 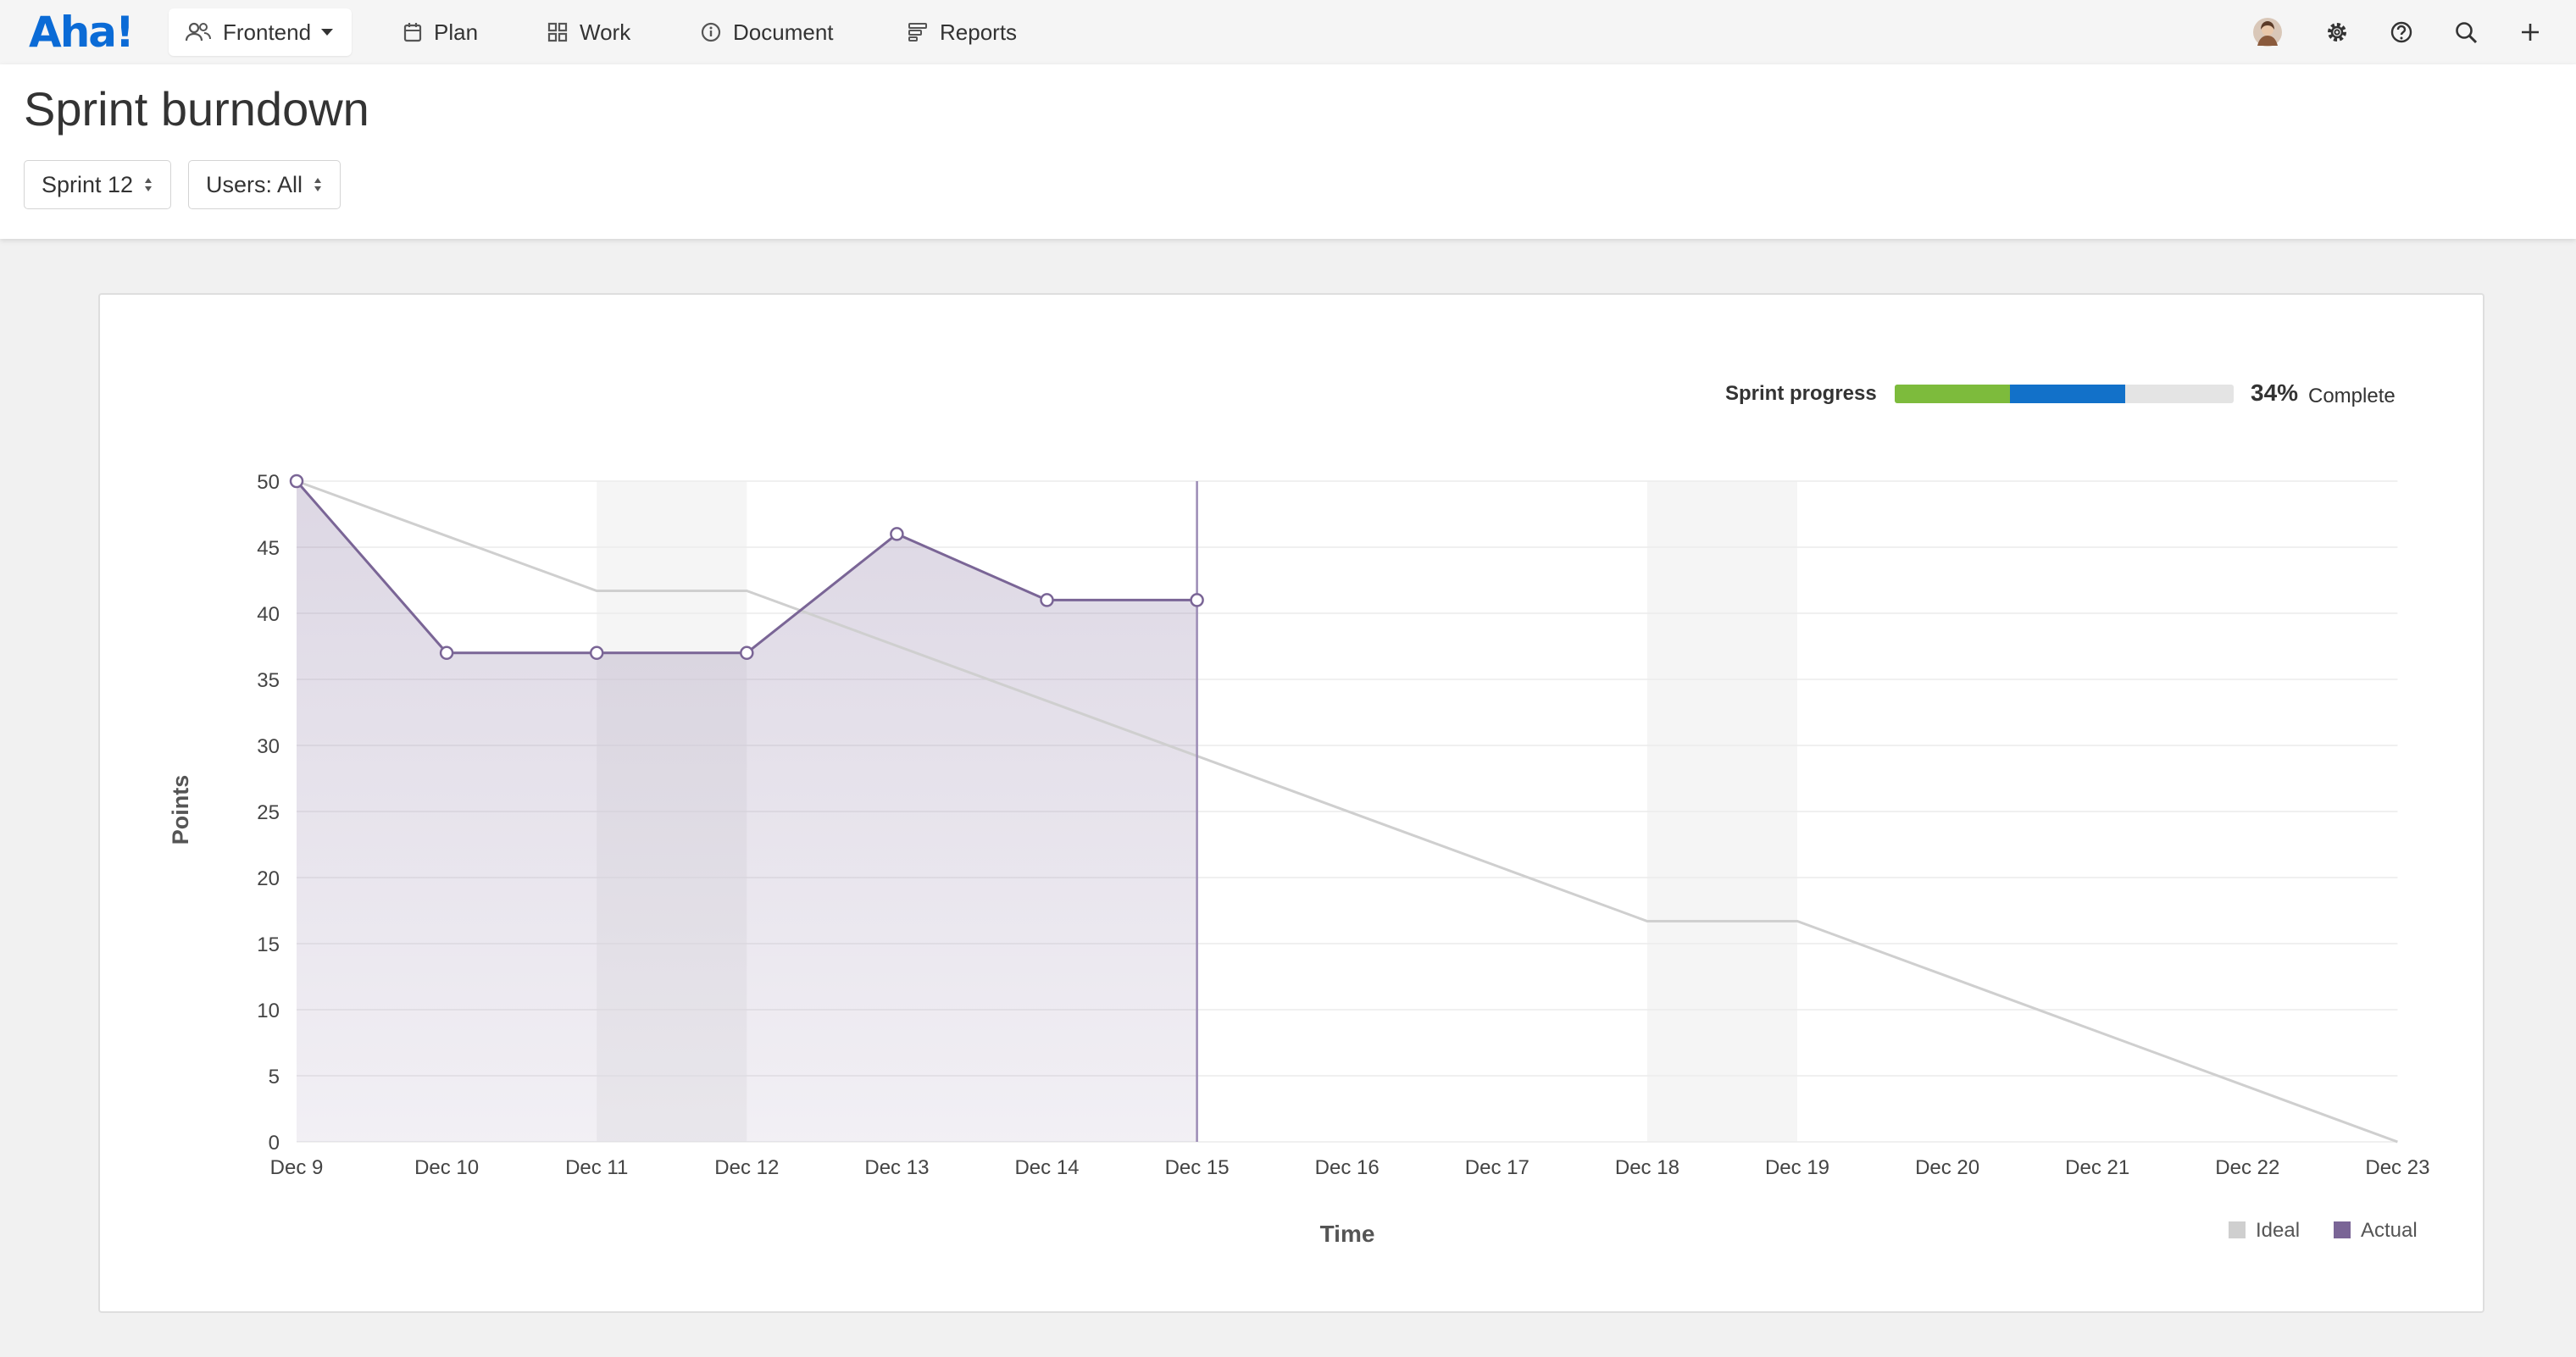 What do you see at coordinates (254, 184) in the screenshot?
I see `users-select-value: Users: All` at bounding box center [254, 184].